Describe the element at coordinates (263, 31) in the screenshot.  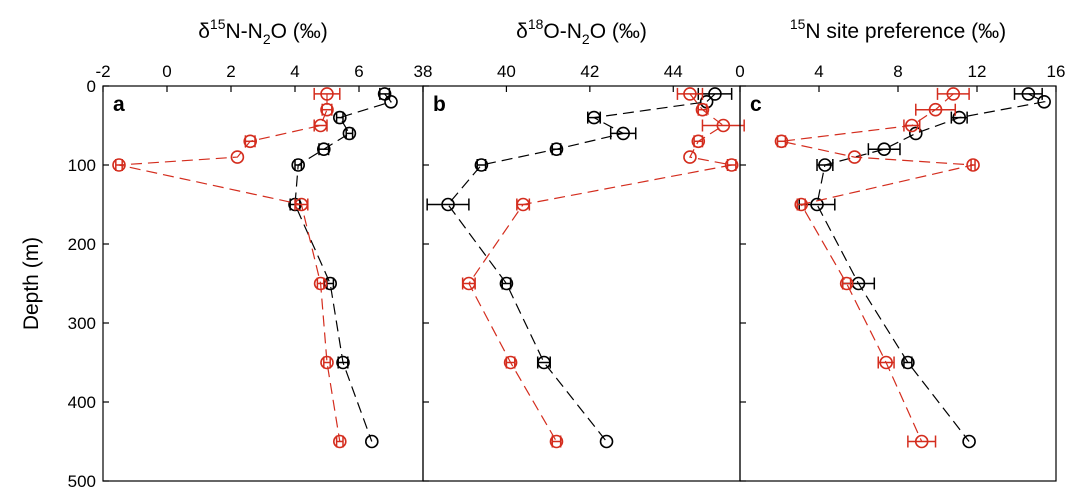
I see `panel-title-a: δ15N-N2O (‰)` at that location.